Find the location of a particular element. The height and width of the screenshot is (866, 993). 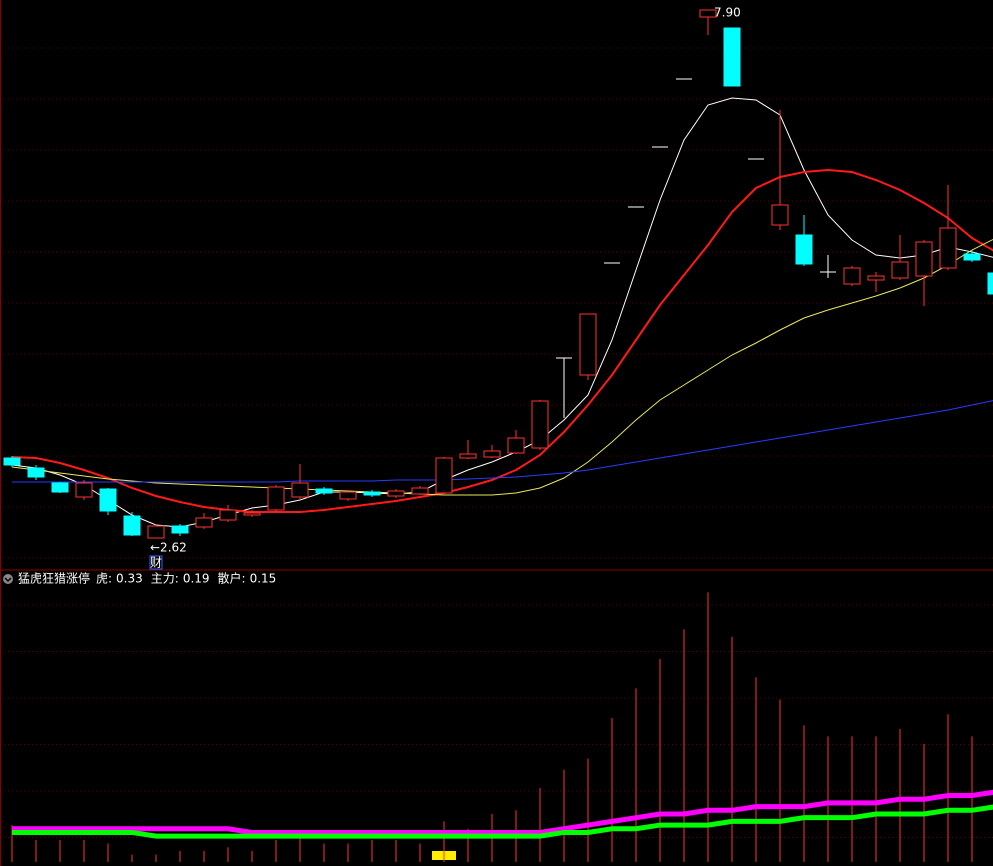

collapse-icon is located at coordinates (8, 579).